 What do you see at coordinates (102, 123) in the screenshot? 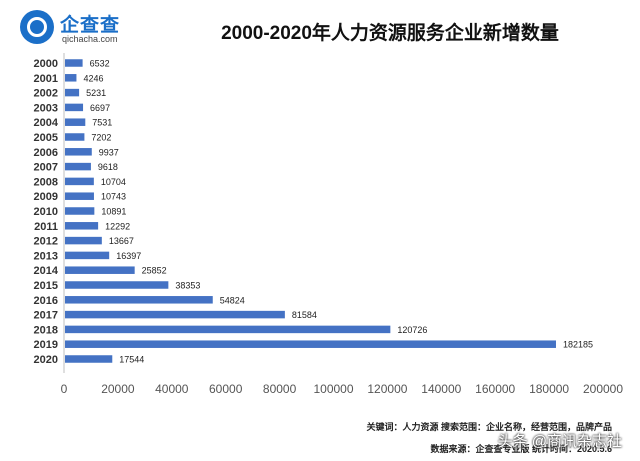
I see `data-label: 7531` at bounding box center [102, 123].